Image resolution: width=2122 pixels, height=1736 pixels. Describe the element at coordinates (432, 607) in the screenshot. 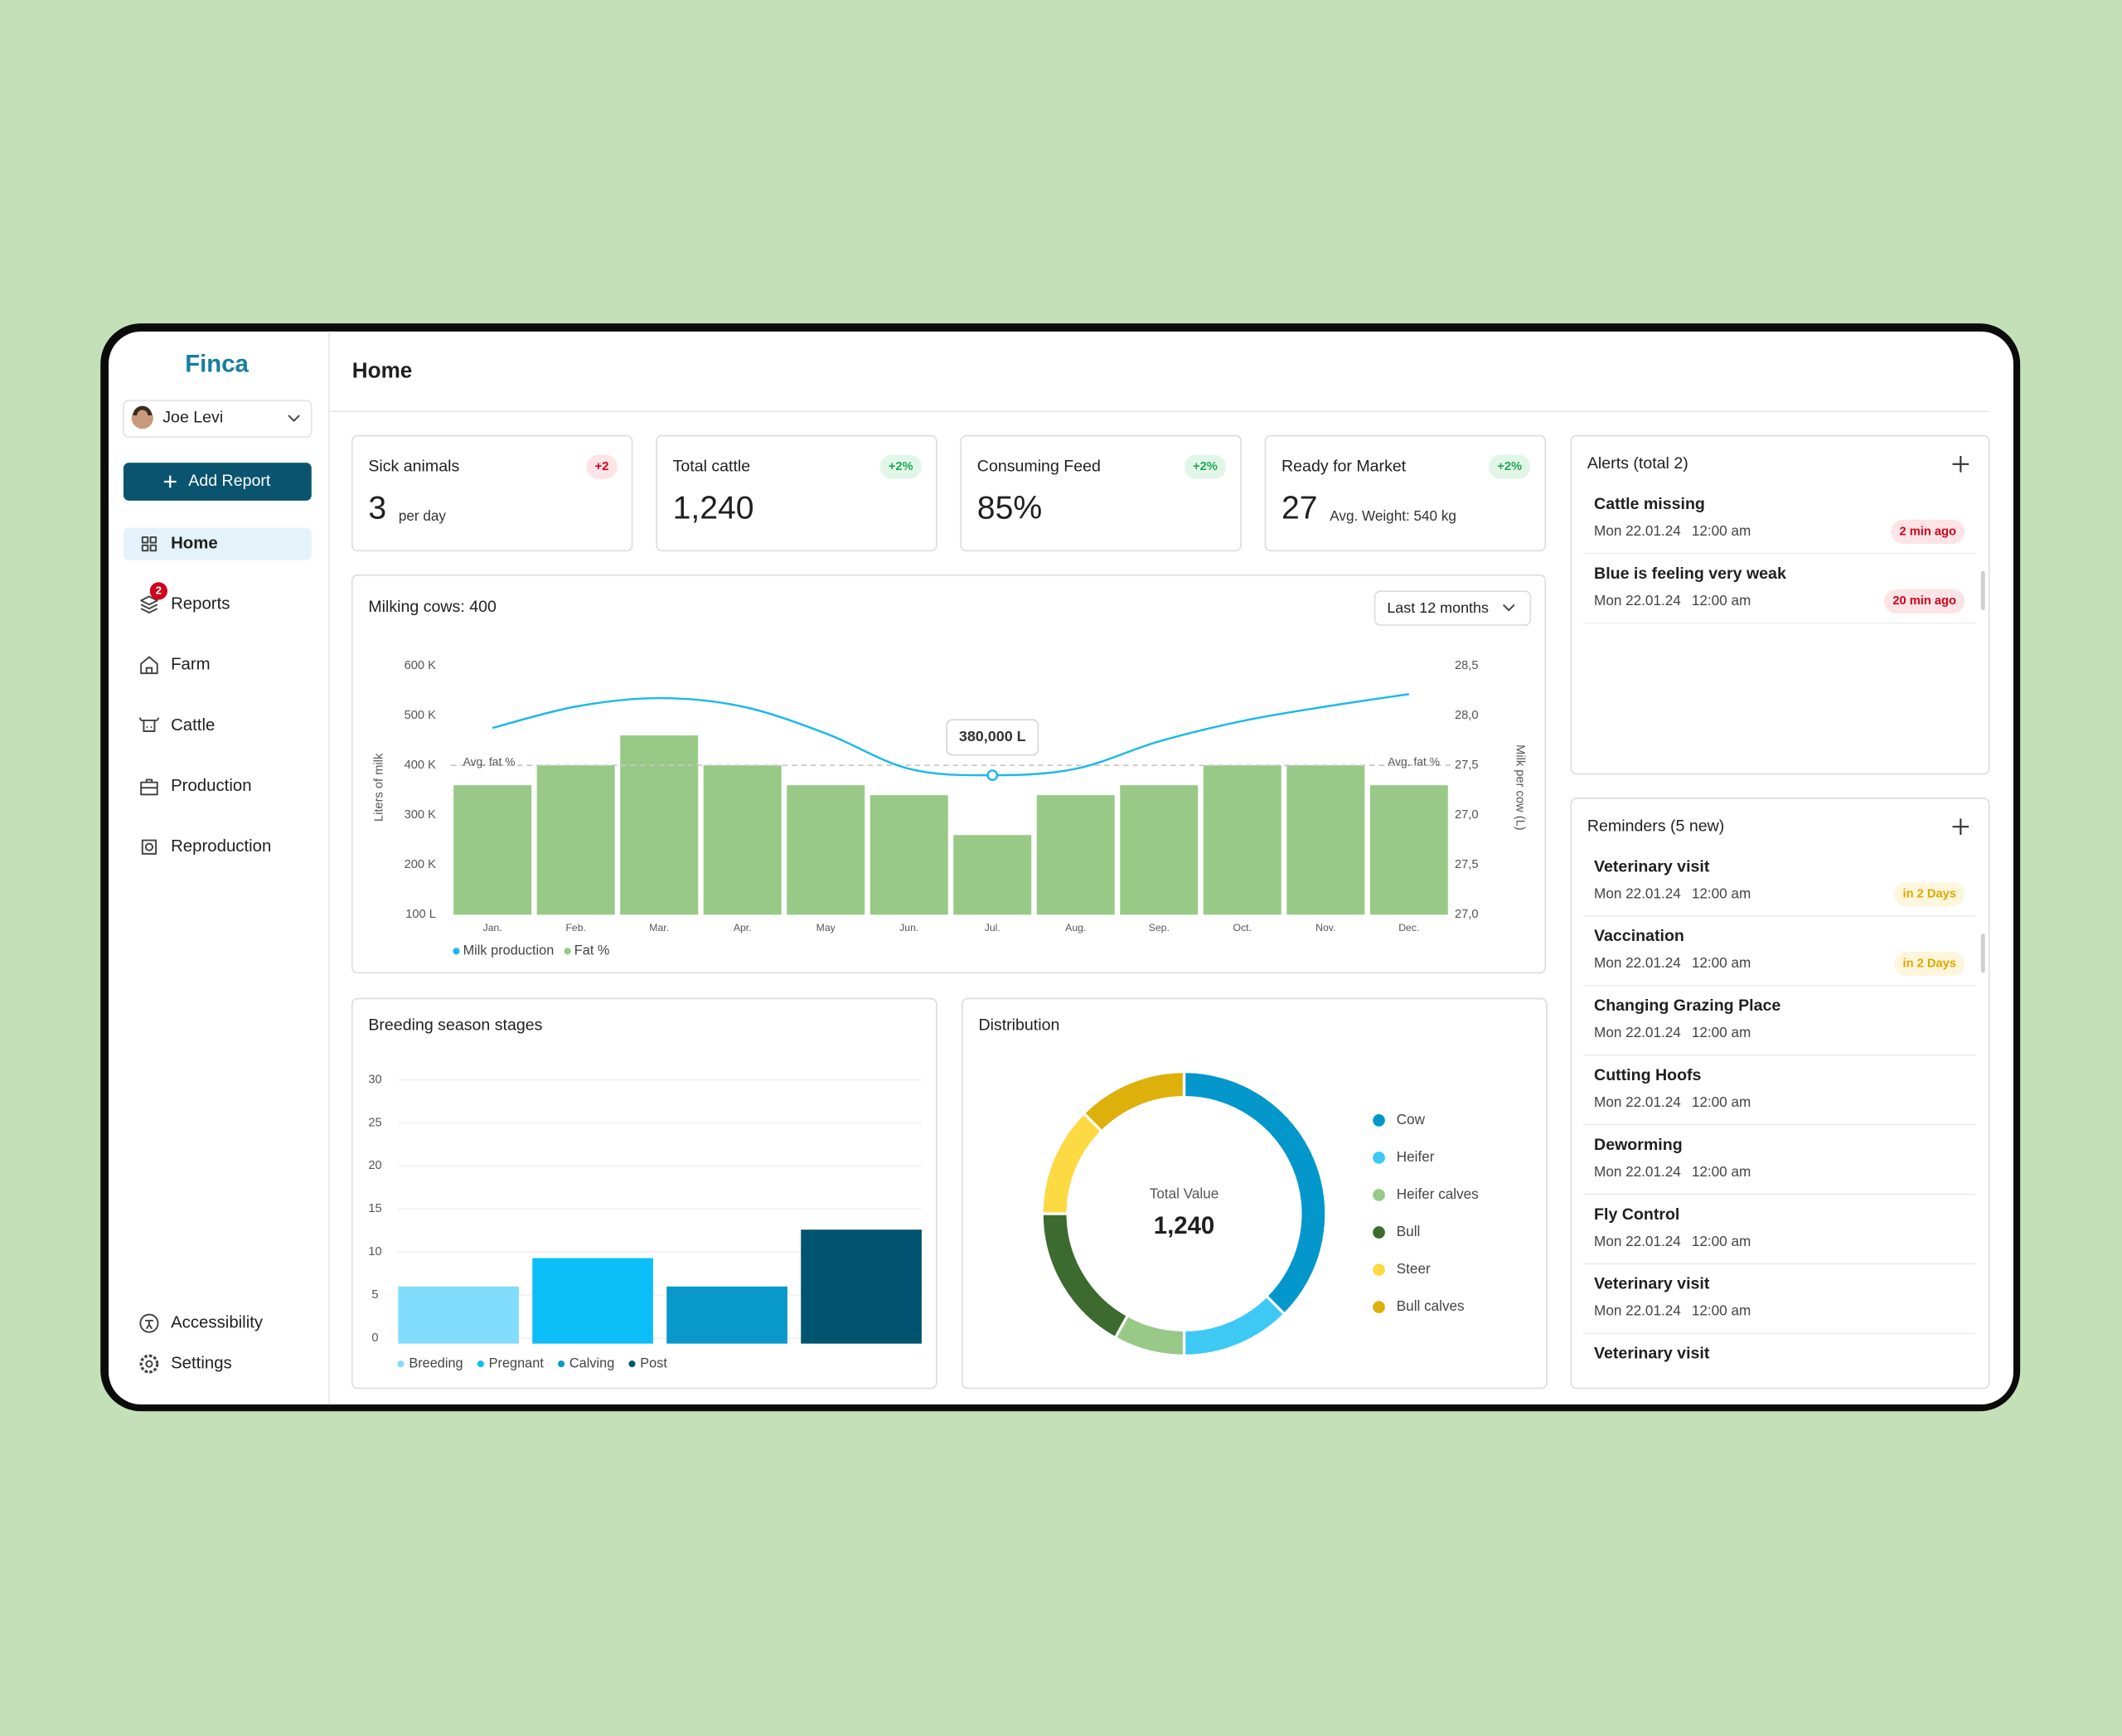

I see `chart-title: Milking cows: 400` at that location.